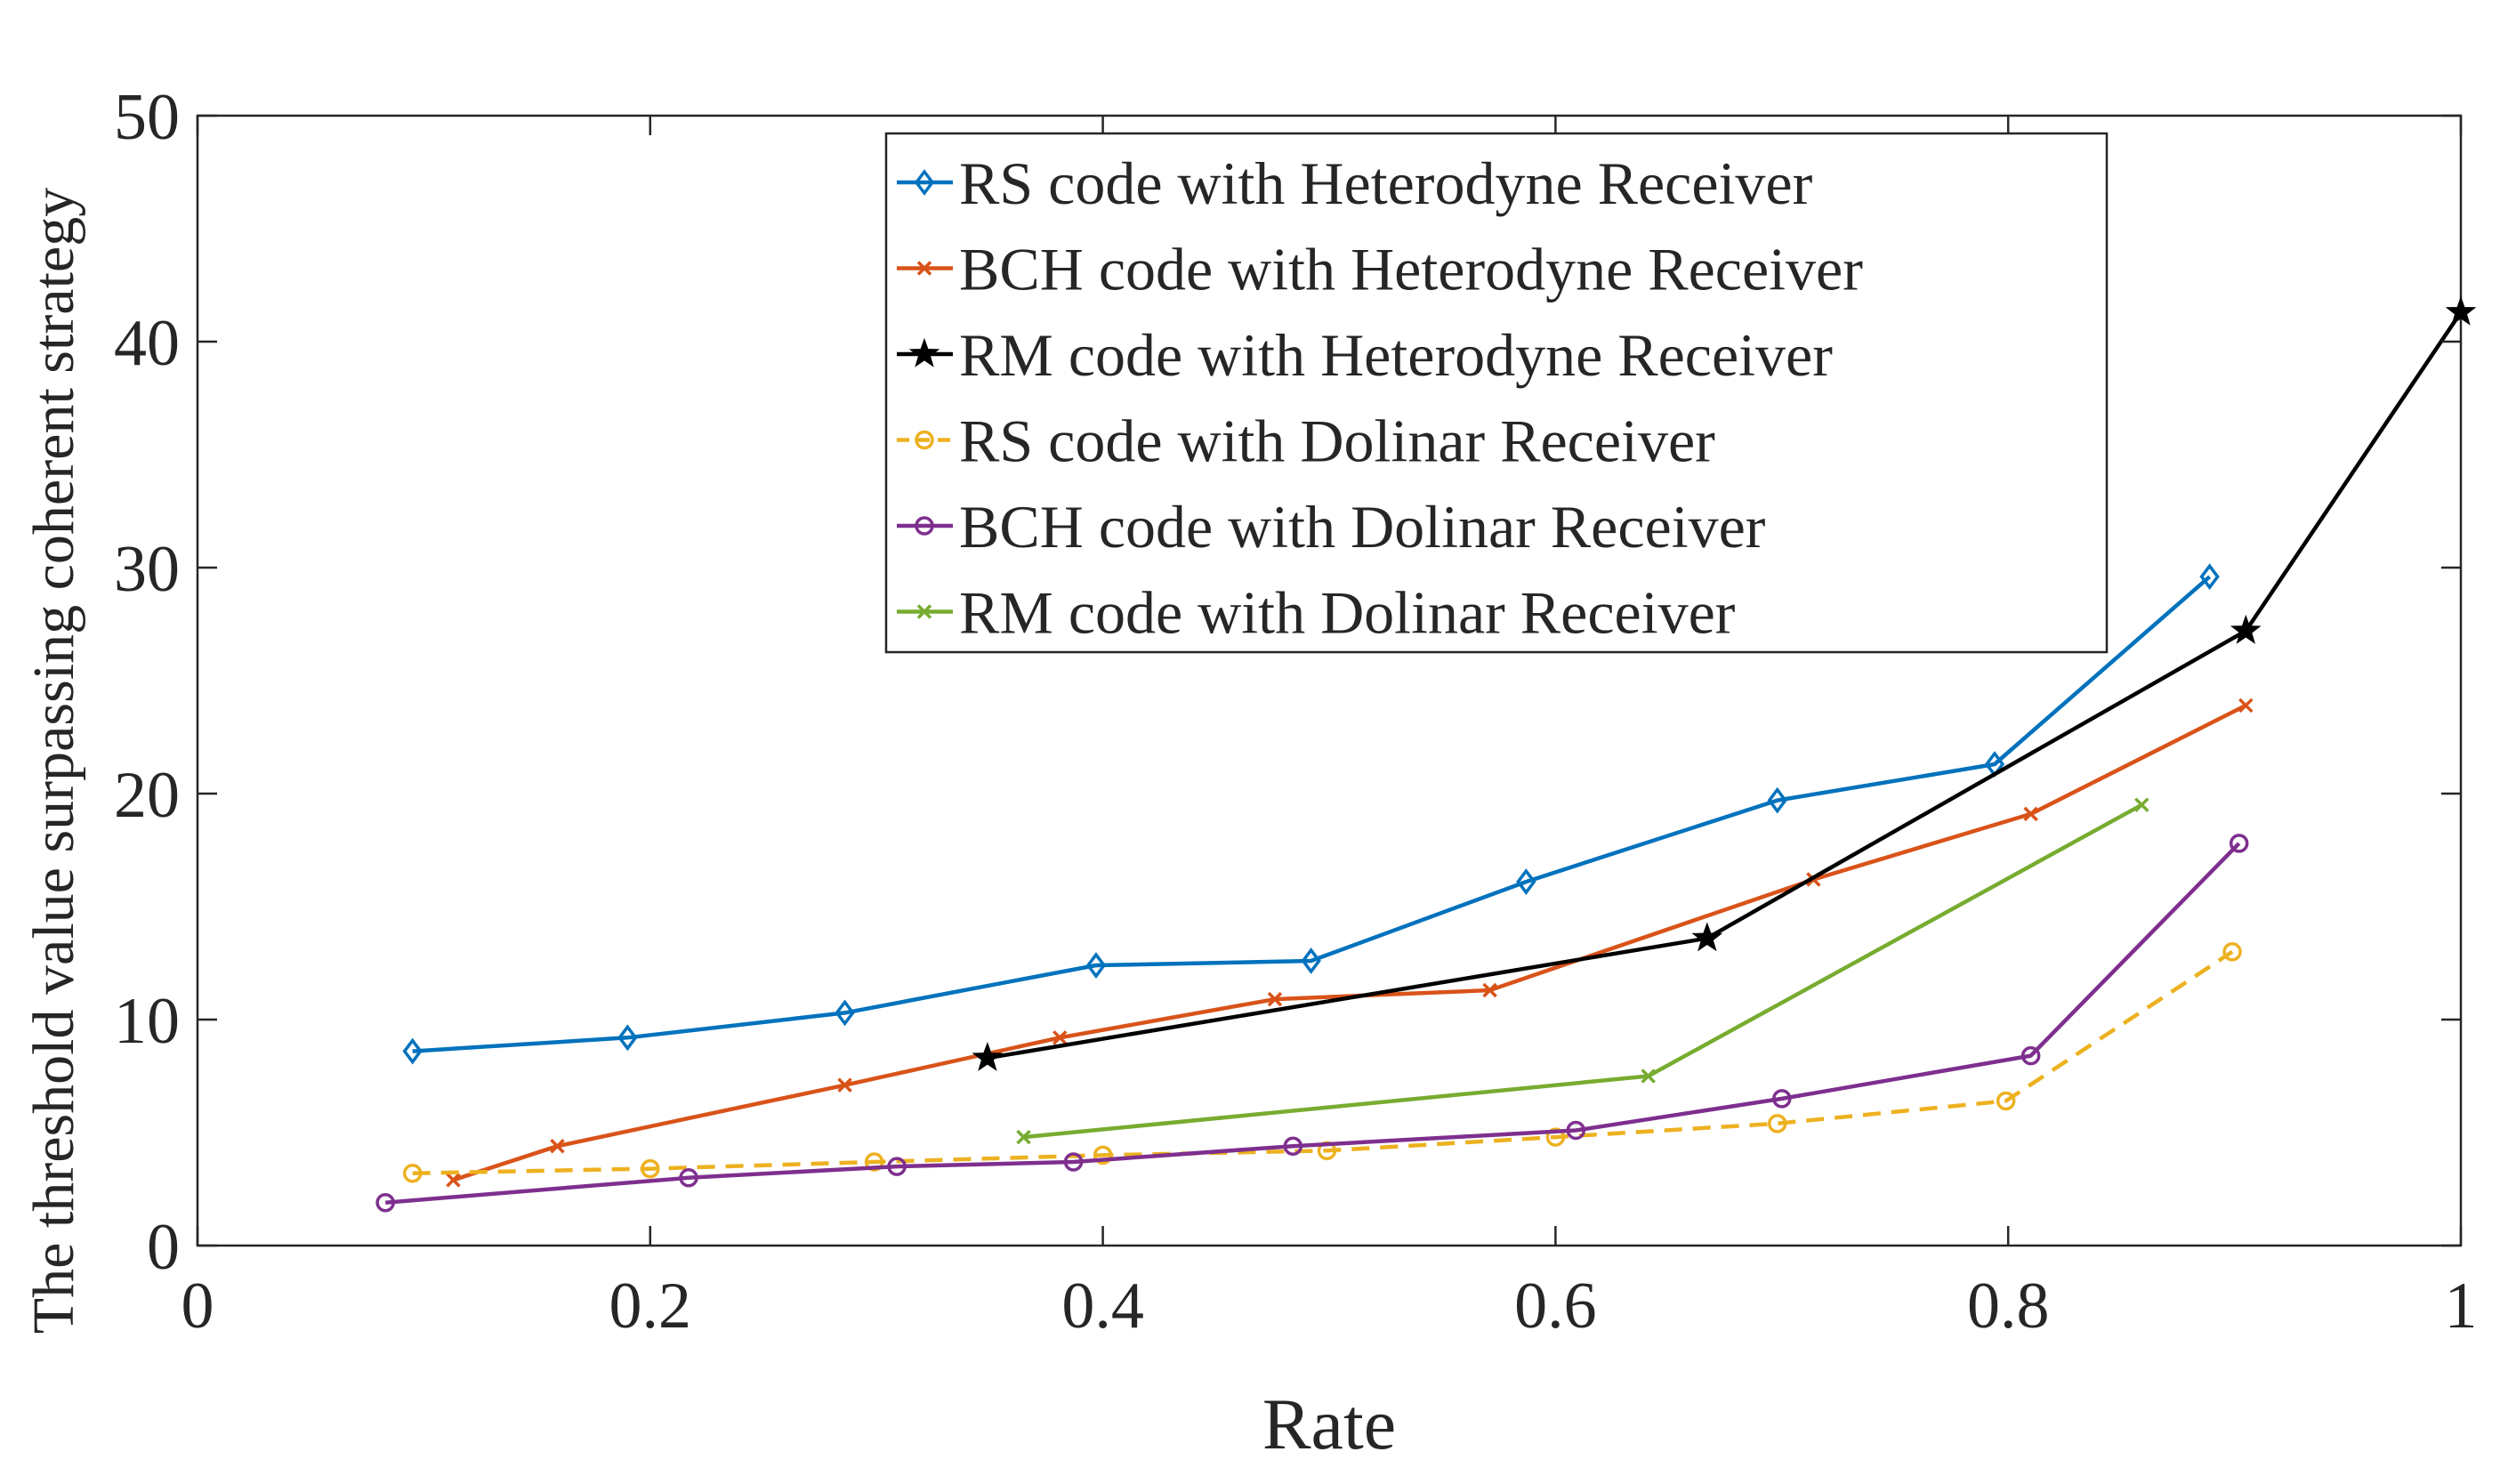 This screenshot has height=1484, width=2500. Describe the element at coordinates (1348, 613) in the screenshot. I see `legend-label: RM code with Dolinar Receiver` at that location.